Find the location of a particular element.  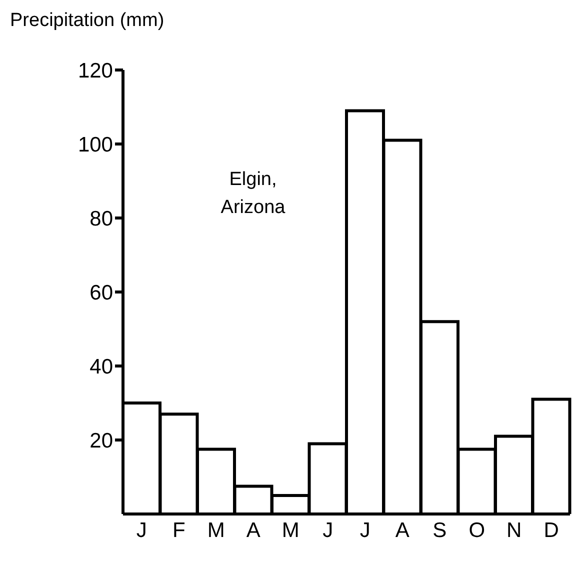

y-axis-title: Precipitation (mm) is located at coordinates (87, 21).